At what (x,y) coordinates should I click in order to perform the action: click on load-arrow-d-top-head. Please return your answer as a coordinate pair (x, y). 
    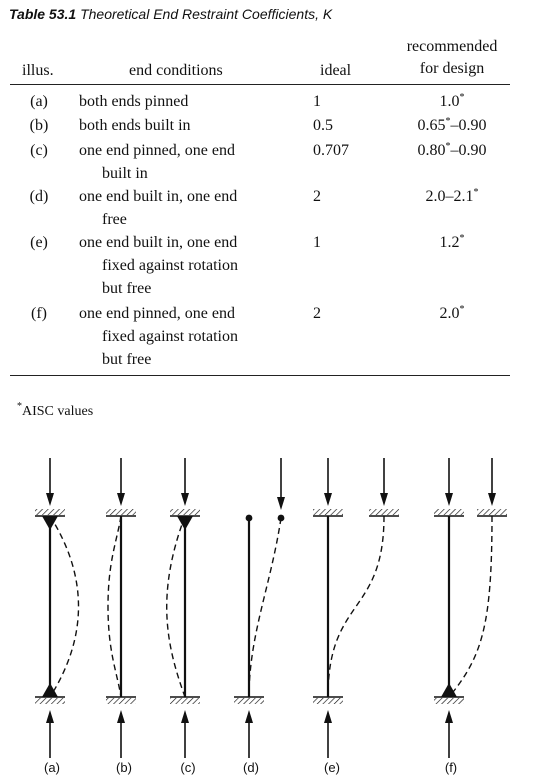
    Looking at the image, I should click on (281, 503).